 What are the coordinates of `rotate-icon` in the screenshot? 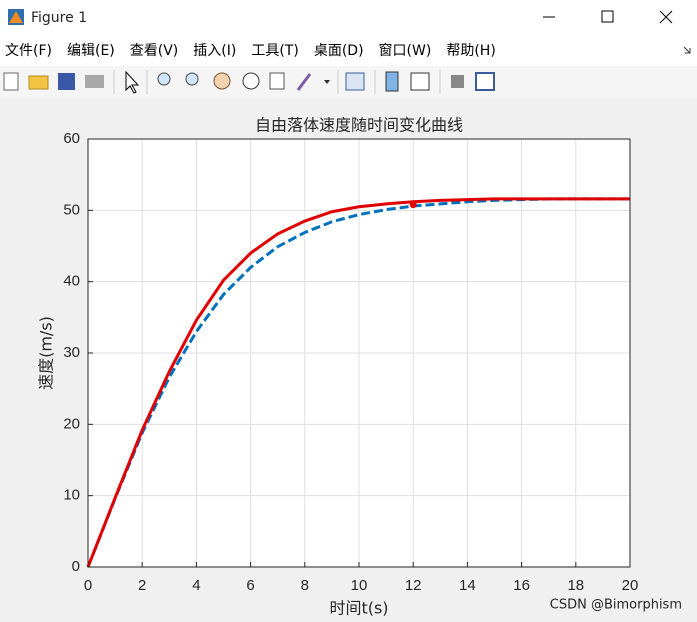 It's located at (251, 81).